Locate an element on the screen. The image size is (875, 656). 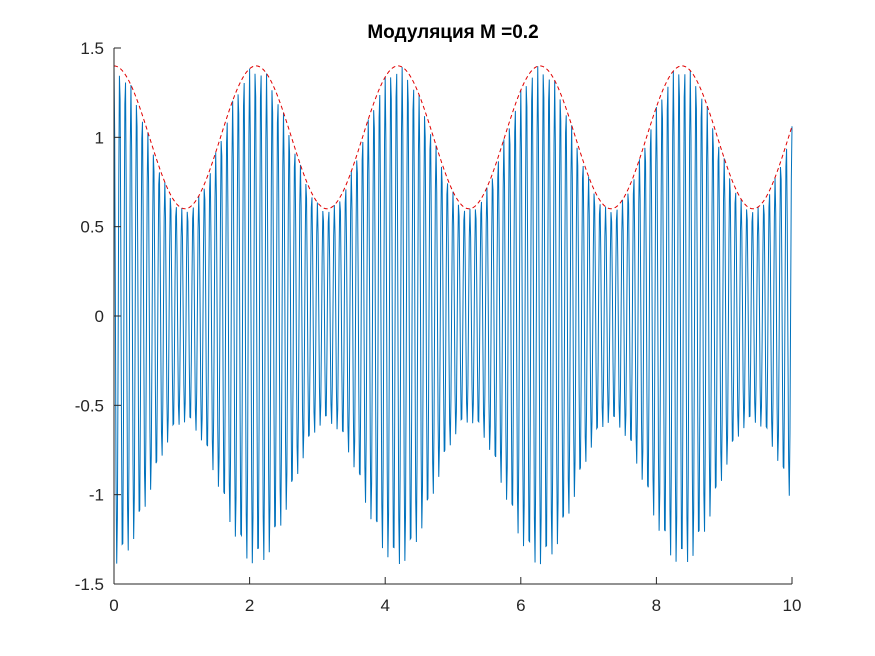
y-tick-label: 1 is located at coordinates (99, 137).